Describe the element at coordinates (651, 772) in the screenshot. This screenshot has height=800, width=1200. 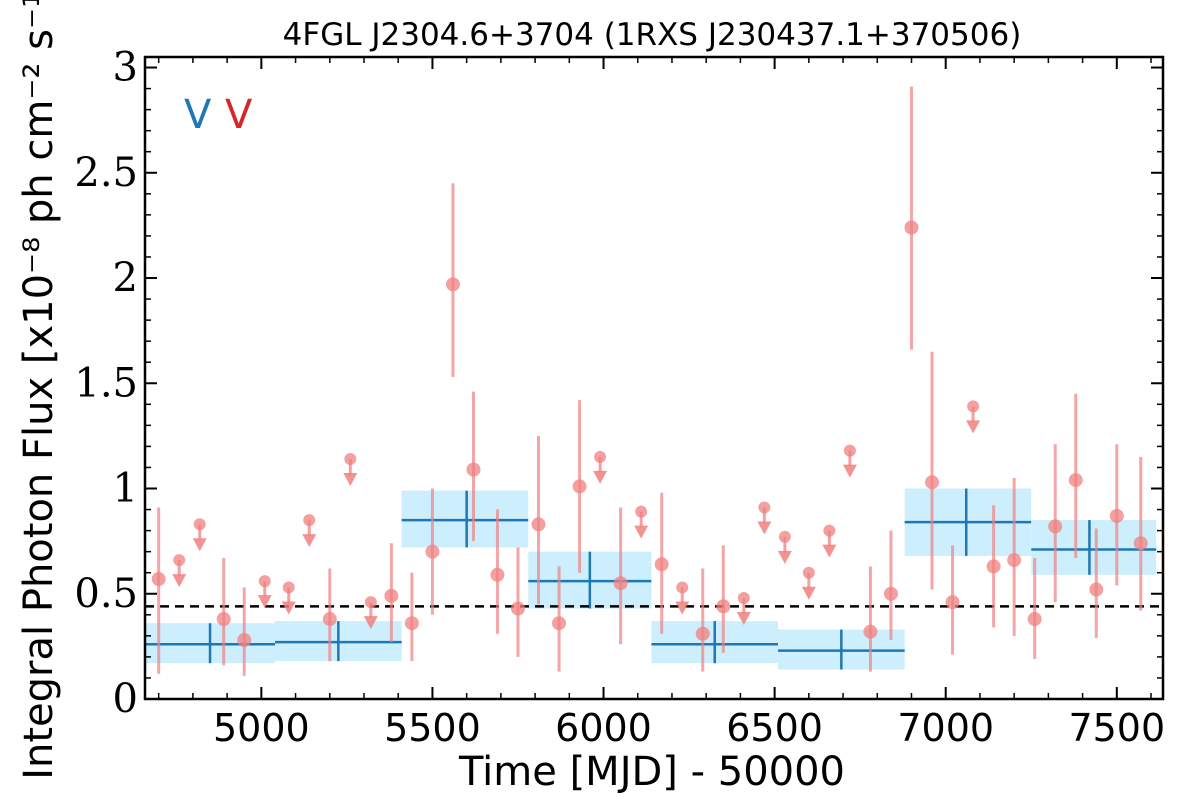
I see `x-axis-label: Time [MJD] - 50000` at that location.